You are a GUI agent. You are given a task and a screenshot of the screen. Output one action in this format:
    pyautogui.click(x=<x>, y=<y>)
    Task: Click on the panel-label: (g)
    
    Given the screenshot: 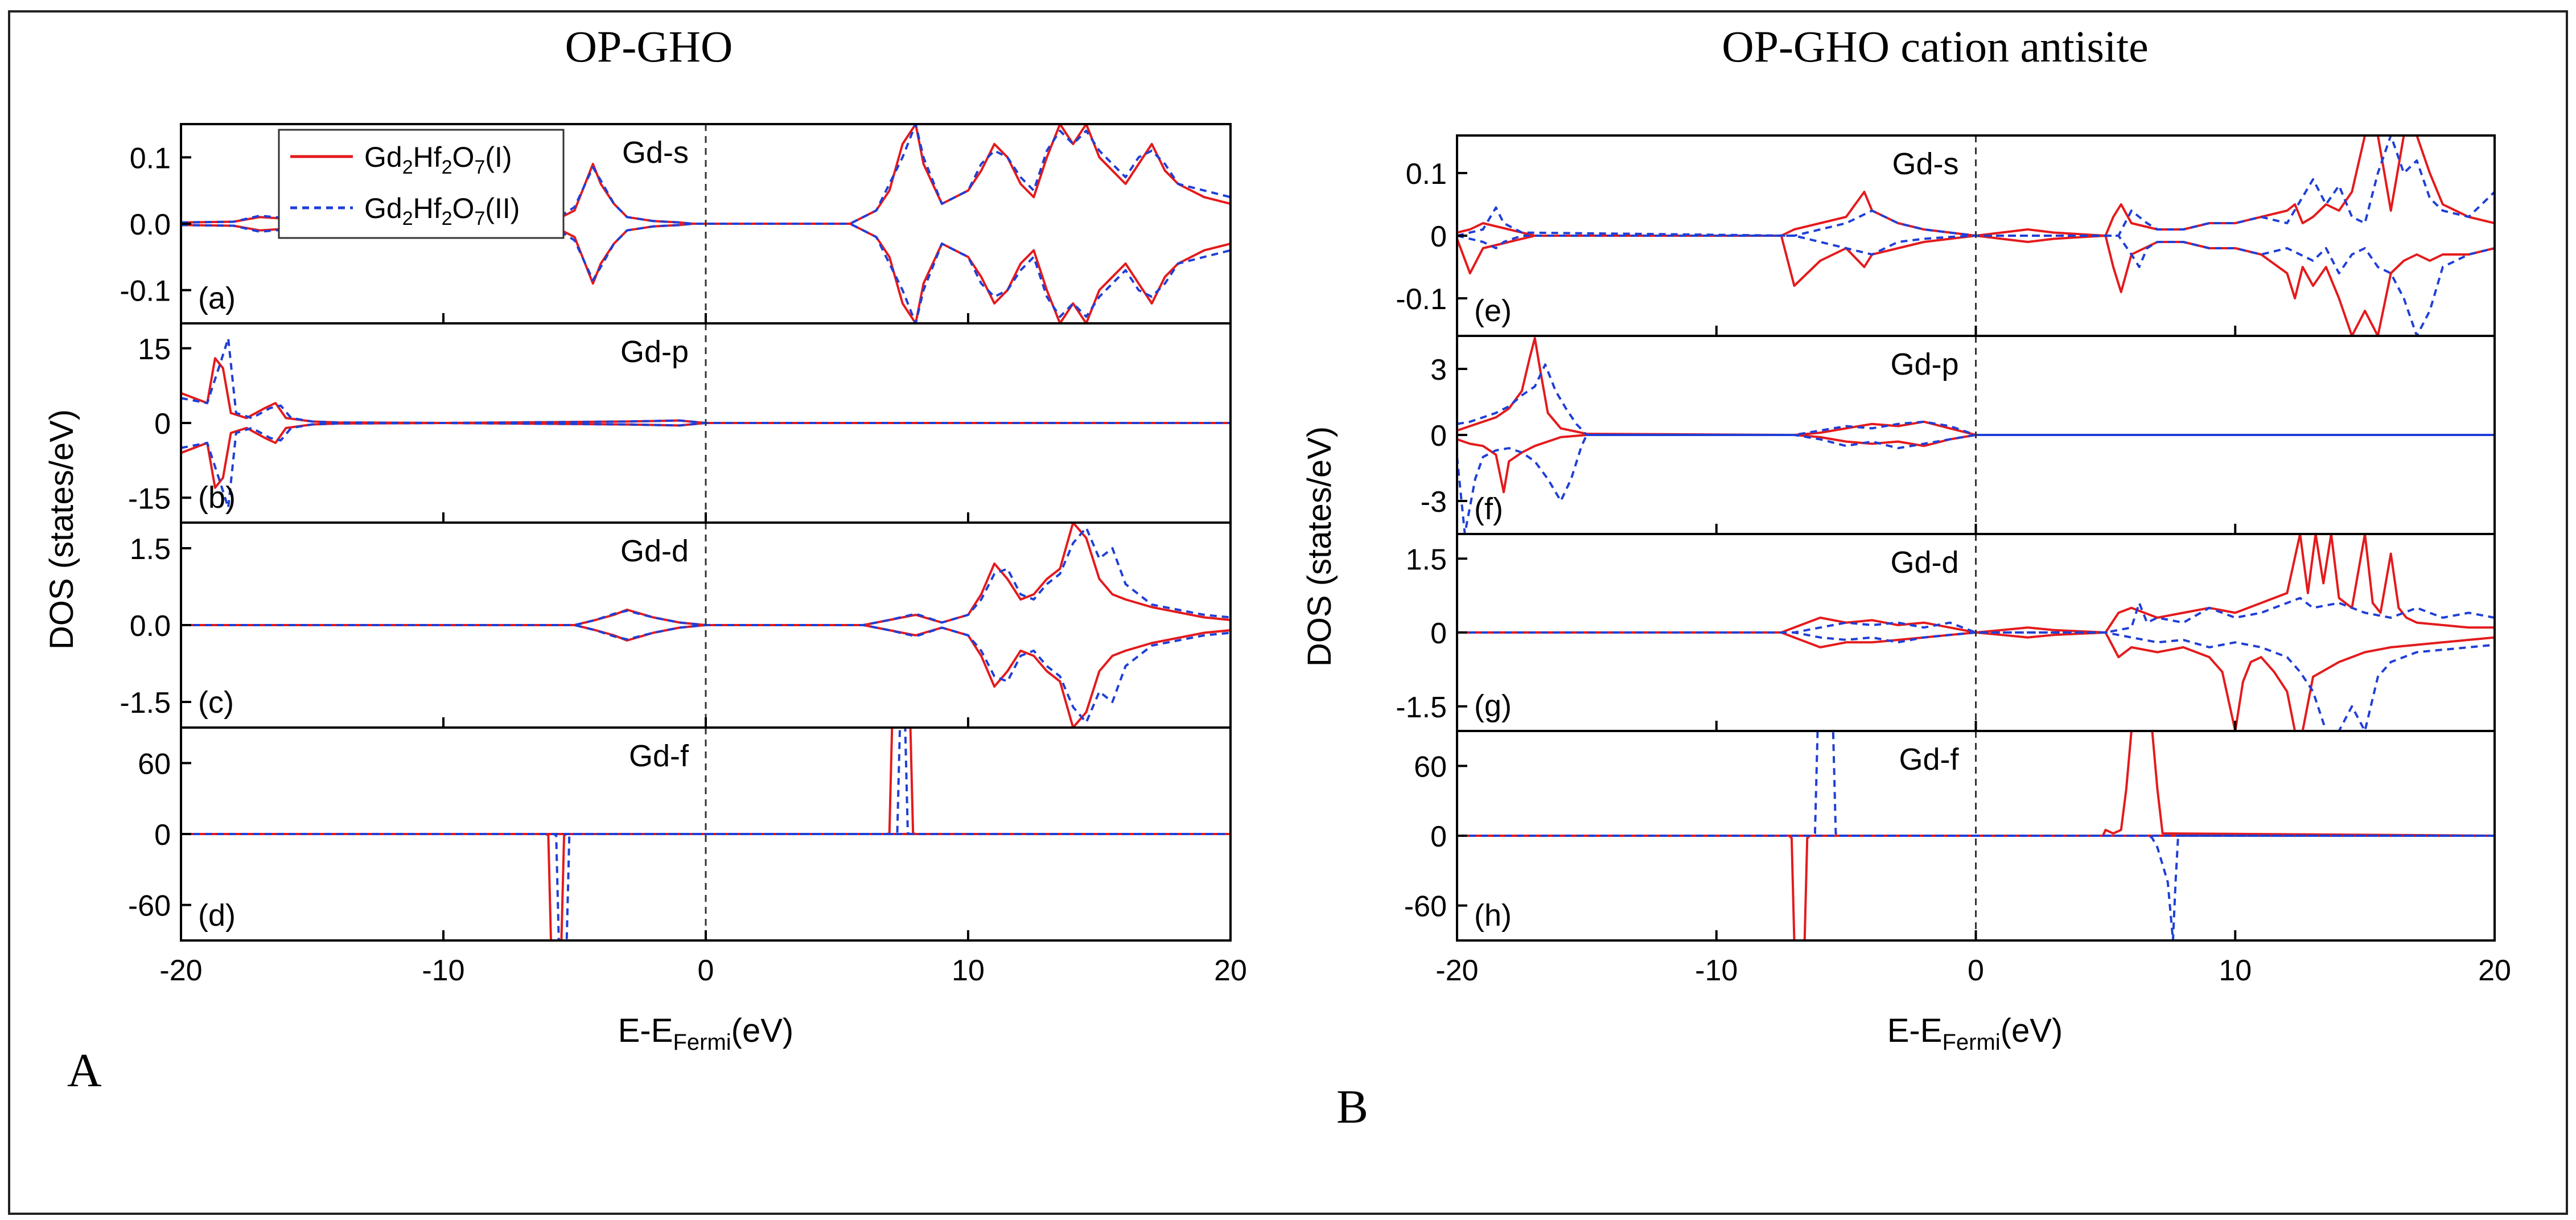 What is the action you would take?
    pyautogui.click(x=1493, y=706)
    